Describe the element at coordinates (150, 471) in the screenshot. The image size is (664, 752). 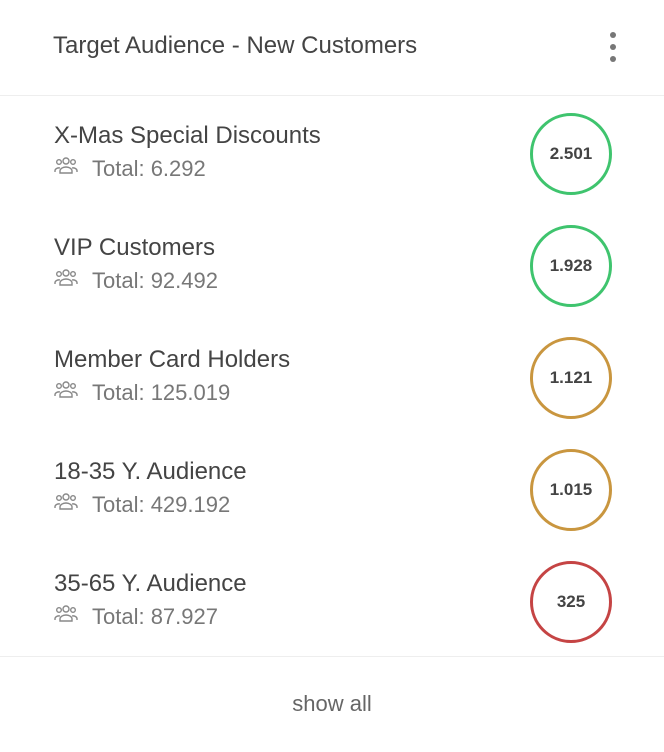
I see `audience-name: 18-35 Y. Audience` at that location.